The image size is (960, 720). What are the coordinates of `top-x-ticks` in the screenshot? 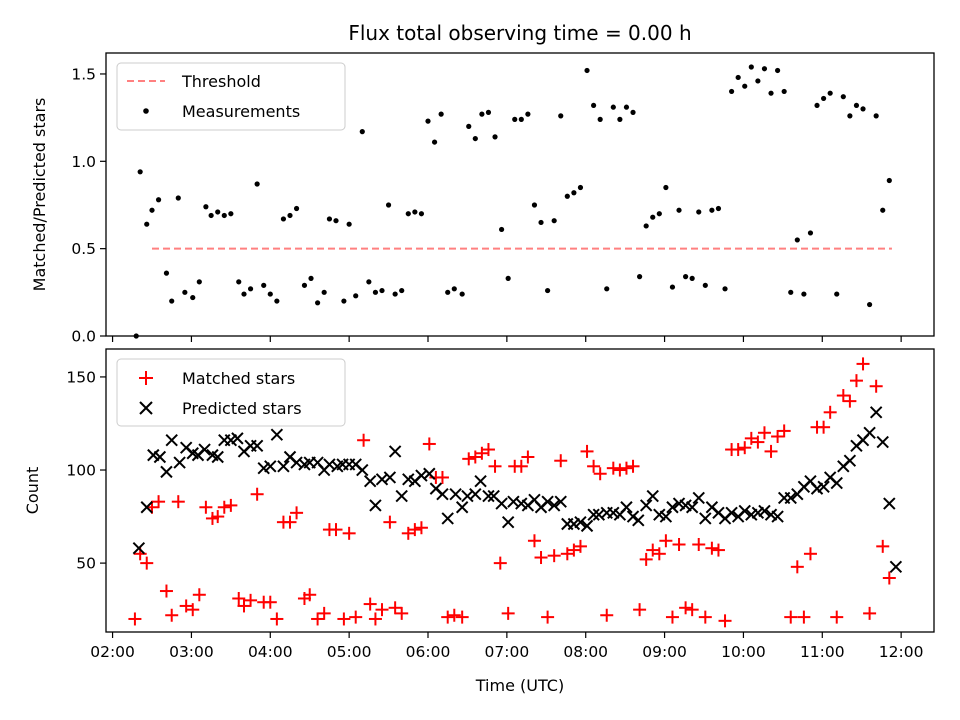 It's located at (506, 339).